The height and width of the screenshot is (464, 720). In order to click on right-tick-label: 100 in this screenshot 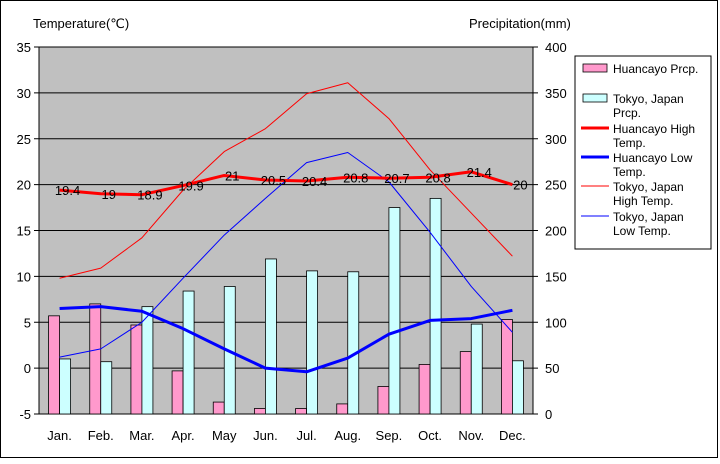, I will do `click(556, 322)`.